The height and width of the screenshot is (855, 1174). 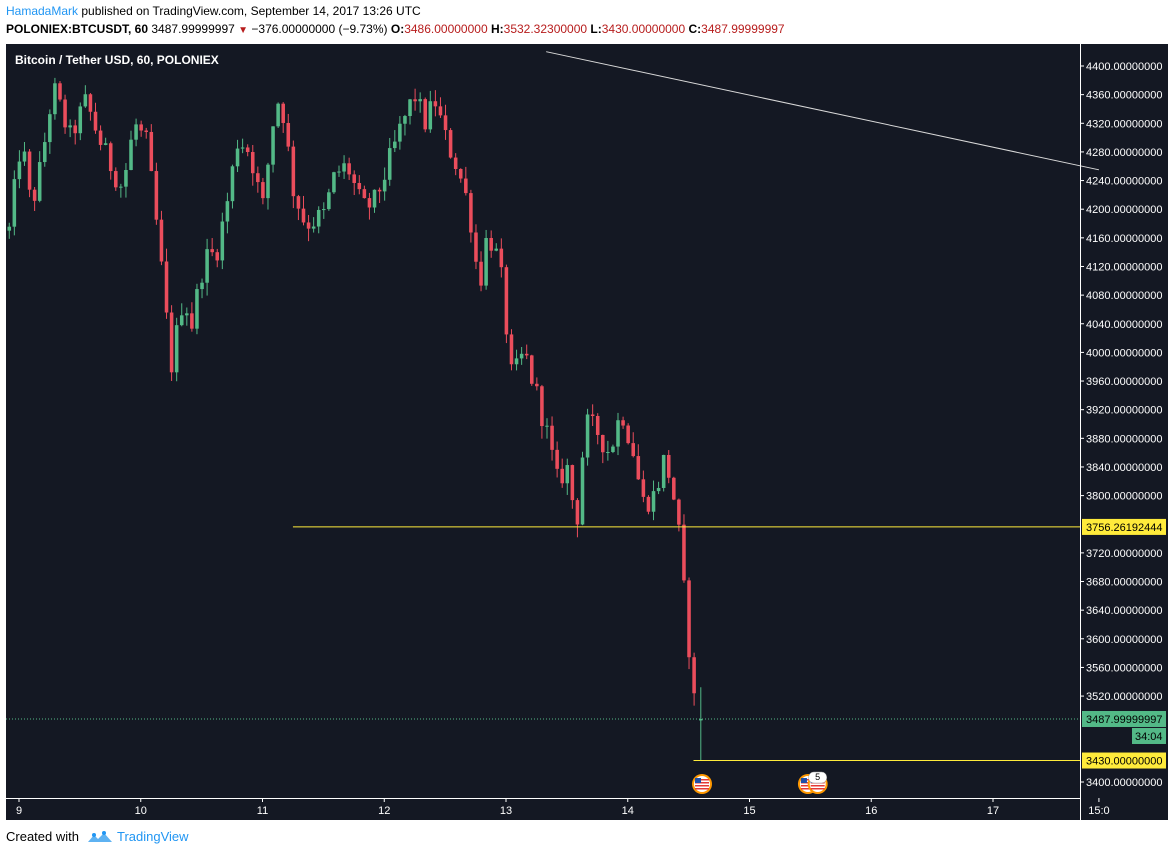 What do you see at coordinates (152, 836) in the screenshot?
I see `tradingview-link: TradingView` at bounding box center [152, 836].